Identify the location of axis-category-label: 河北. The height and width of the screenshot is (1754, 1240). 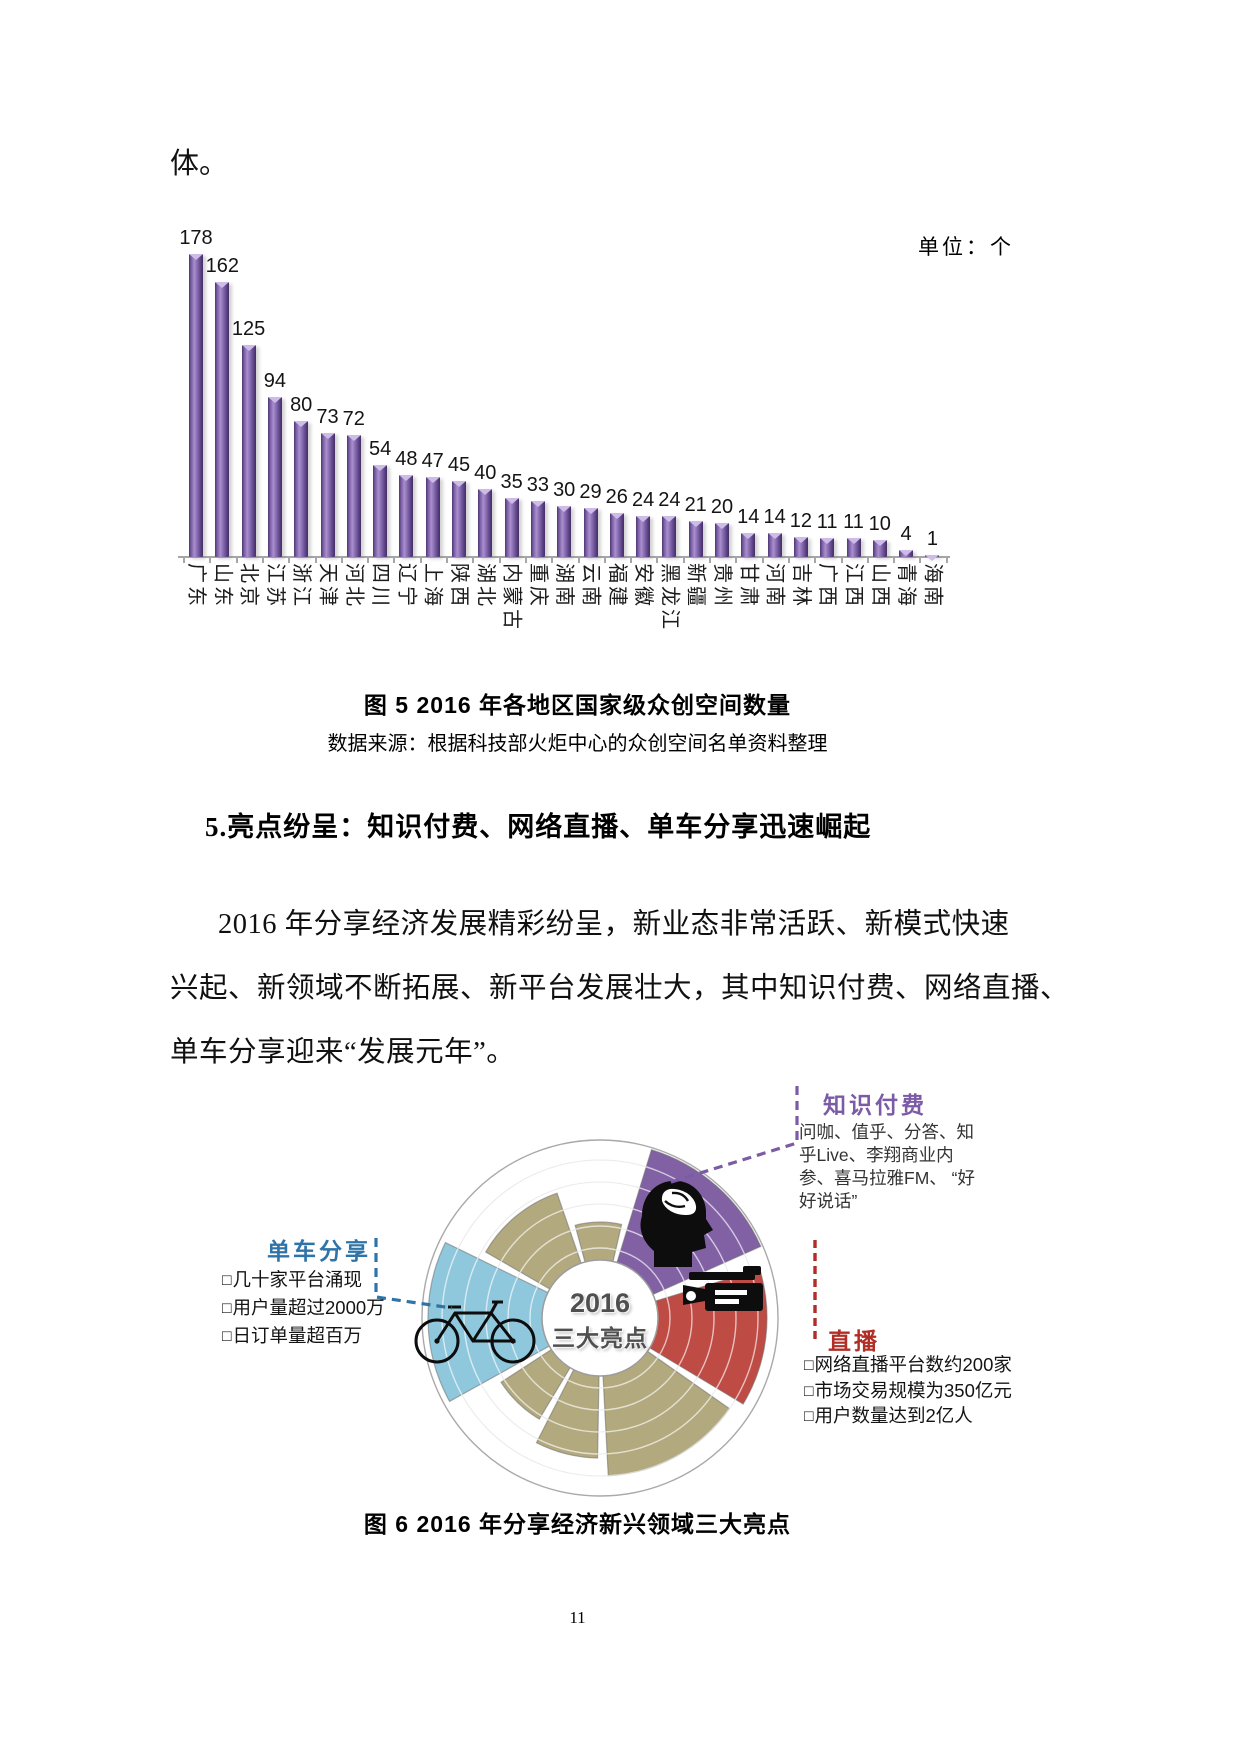
(353, 586).